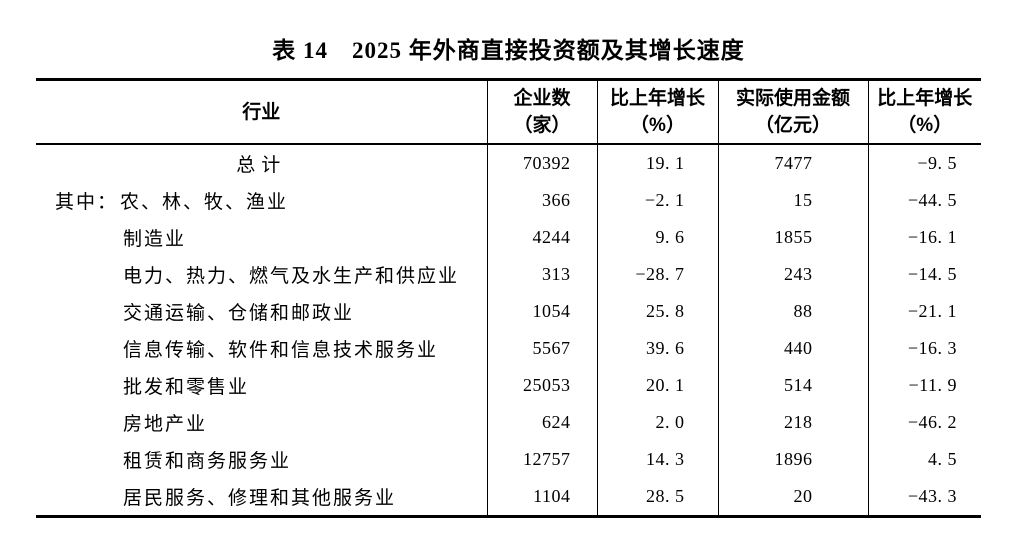 Image resolution: width=1024 pixels, height=553 pixels. I want to click on amount-cell: 1855, so click(792, 237).